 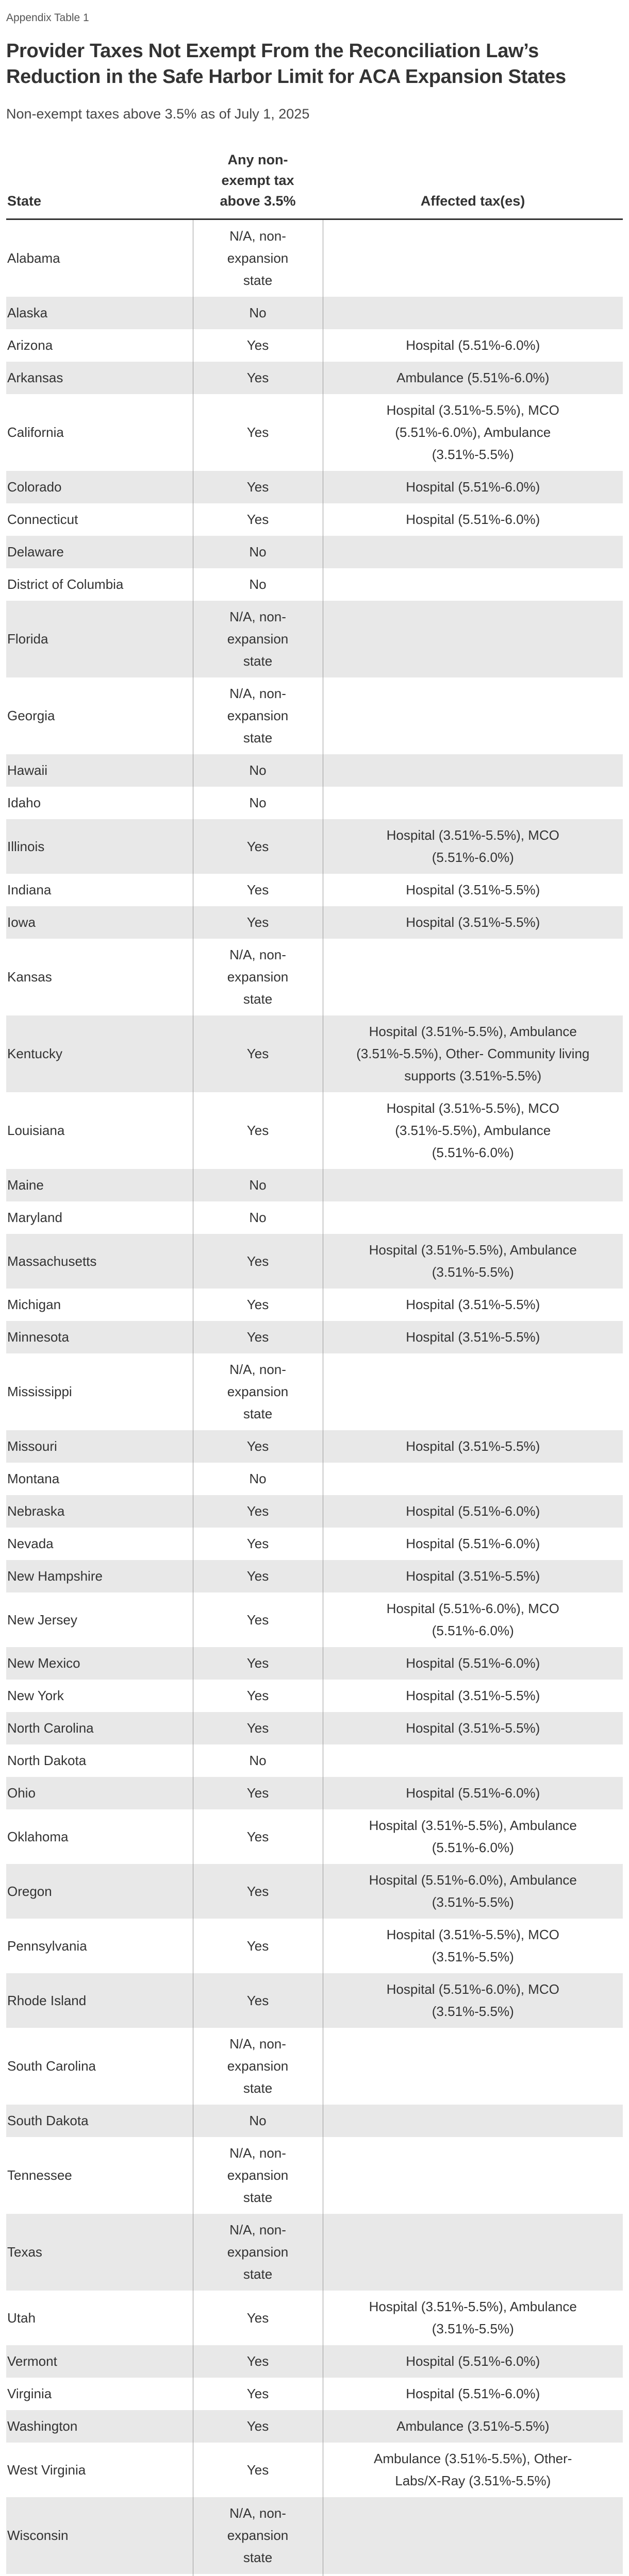 What do you see at coordinates (22, 922) in the screenshot?
I see `state-cell: Iowa` at bounding box center [22, 922].